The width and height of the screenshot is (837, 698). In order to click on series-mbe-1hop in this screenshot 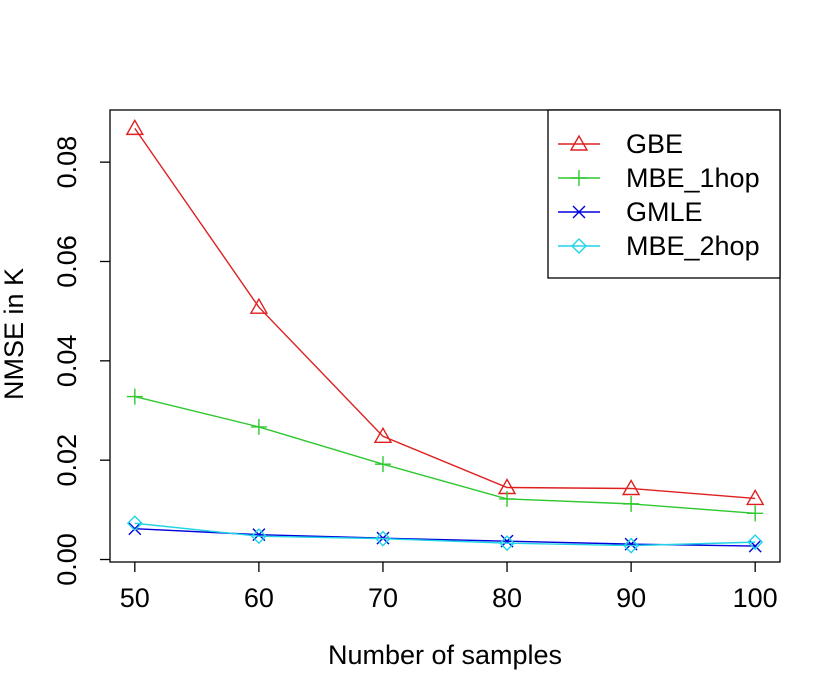, I will do `click(445, 455)`.